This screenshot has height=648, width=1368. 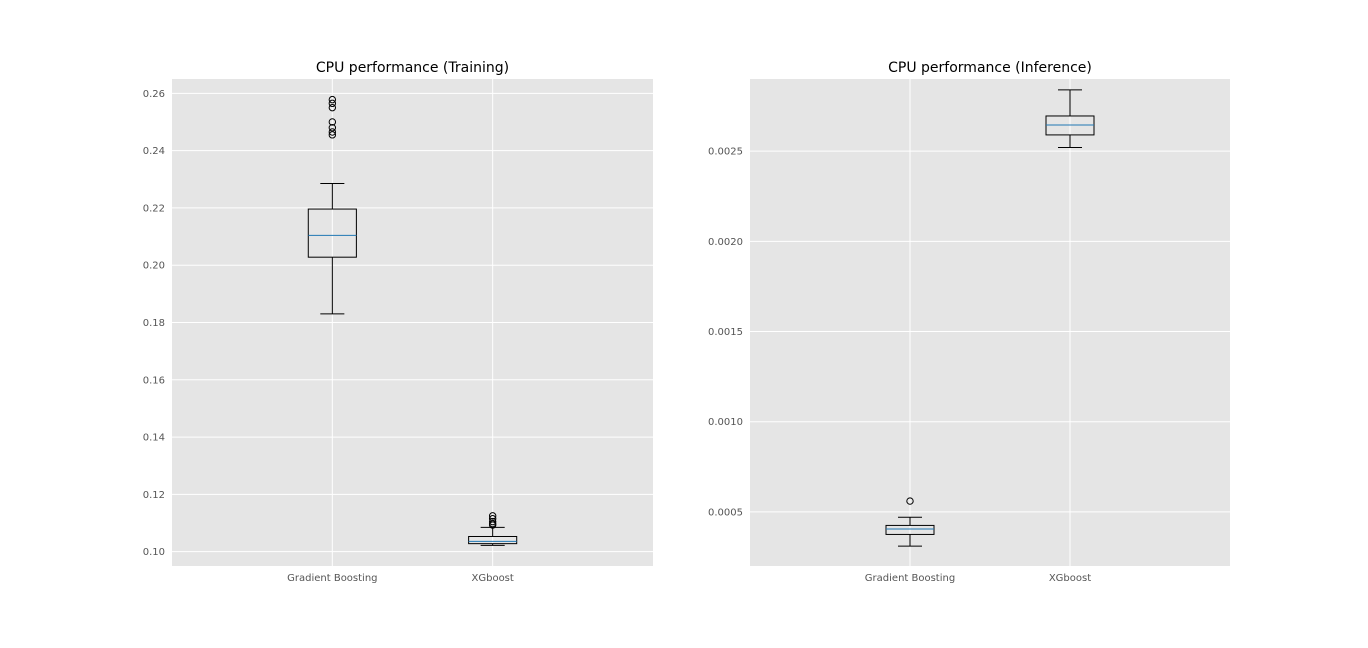 I want to click on y-tick-label: 0.0010, so click(x=725, y=422).